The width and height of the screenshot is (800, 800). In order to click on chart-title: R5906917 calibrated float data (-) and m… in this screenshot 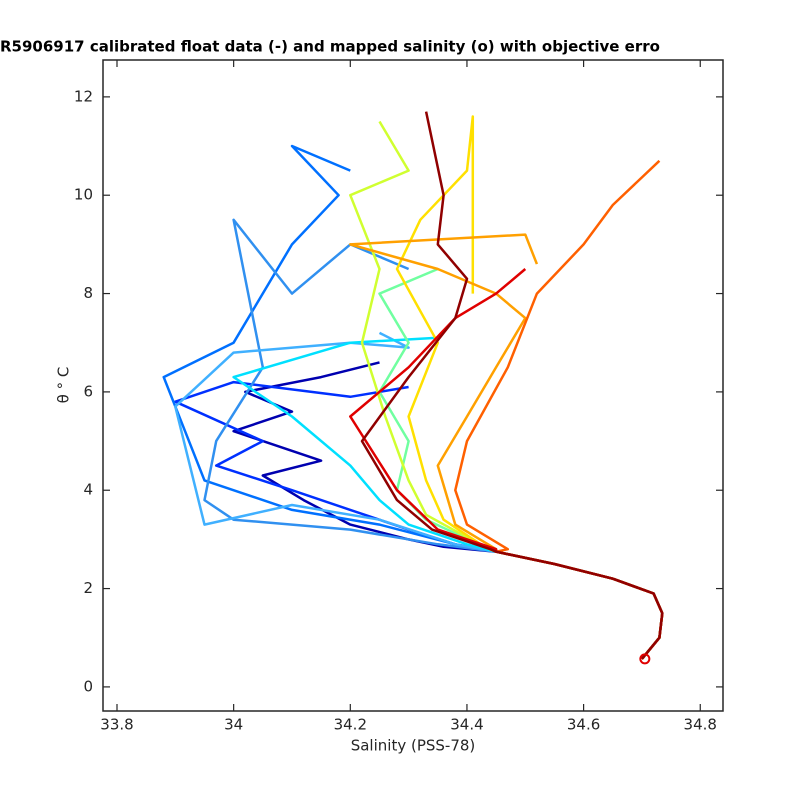, I will do `click(330, 47)`.